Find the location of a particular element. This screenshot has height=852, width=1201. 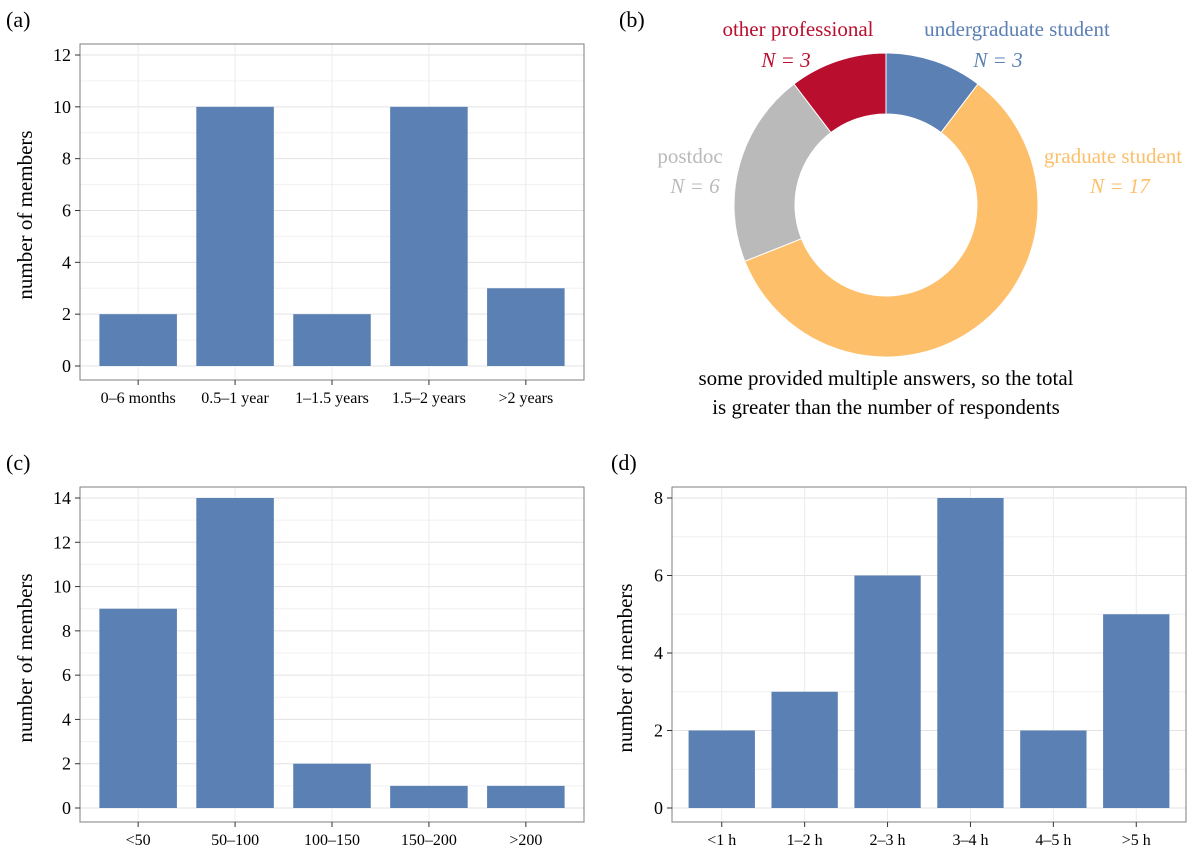

slice-label-other-professional: other professional is located at coordinates (797, 29).